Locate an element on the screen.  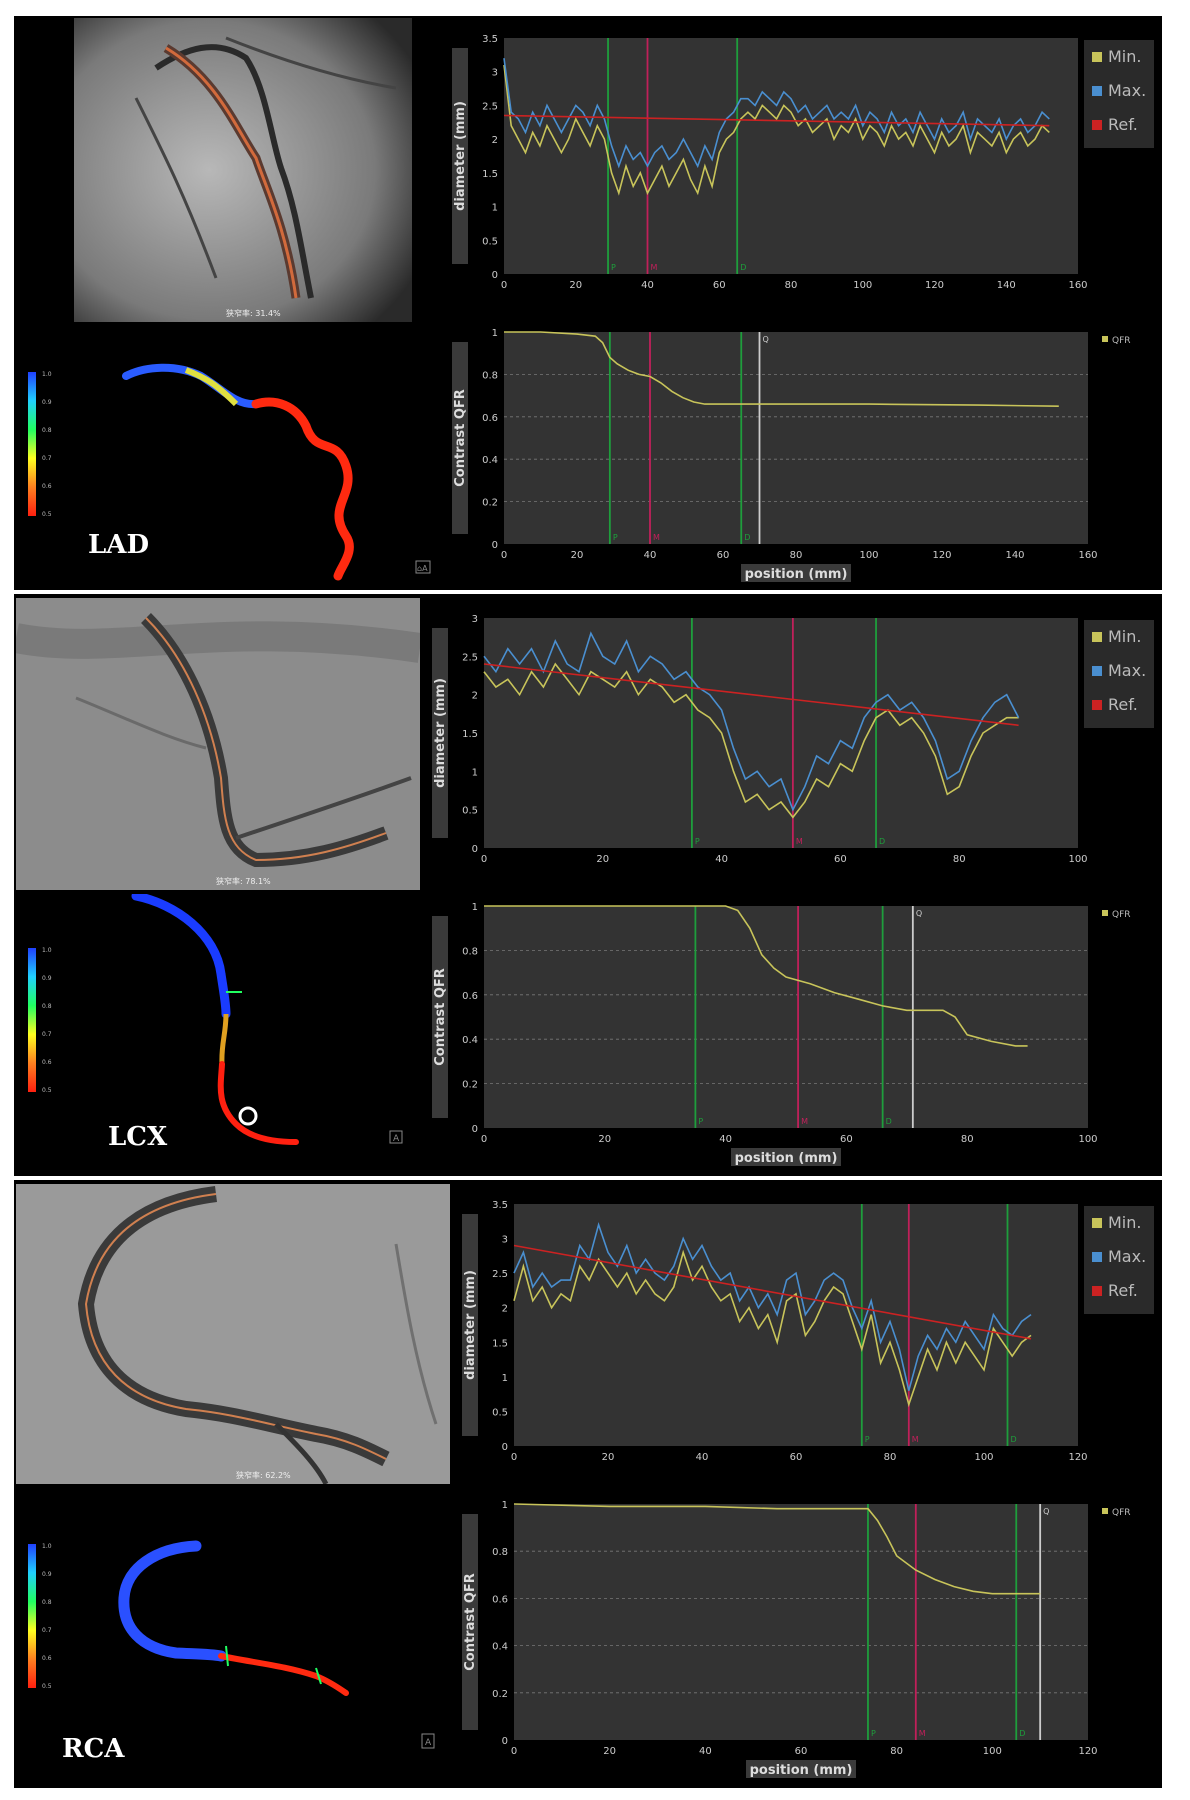
colorbar-tick: 1.0 is located at coordinates (47, 374).